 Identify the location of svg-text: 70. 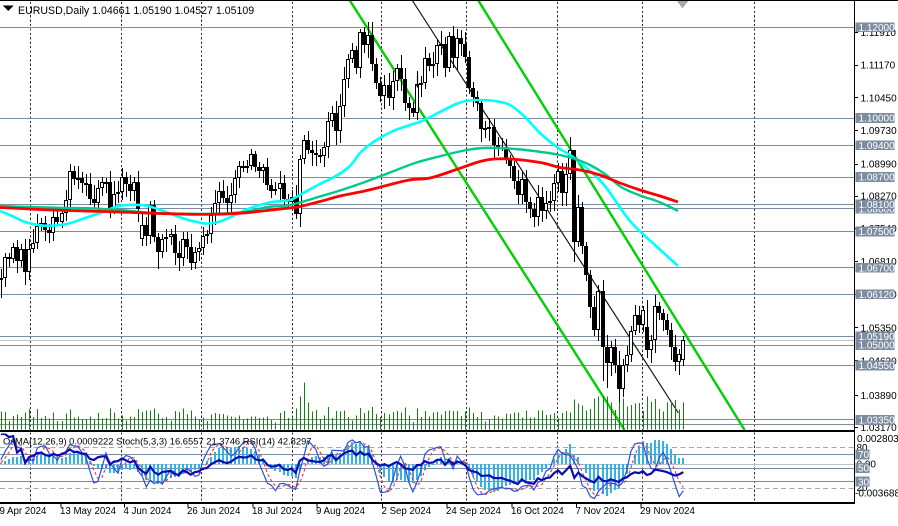
(864, 455).